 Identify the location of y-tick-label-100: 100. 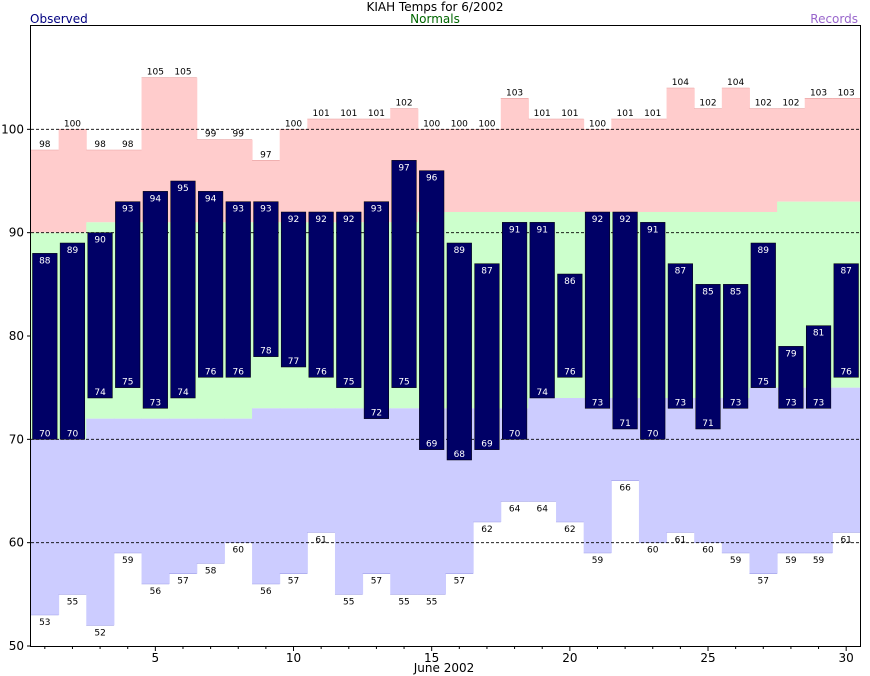
(12, 129).